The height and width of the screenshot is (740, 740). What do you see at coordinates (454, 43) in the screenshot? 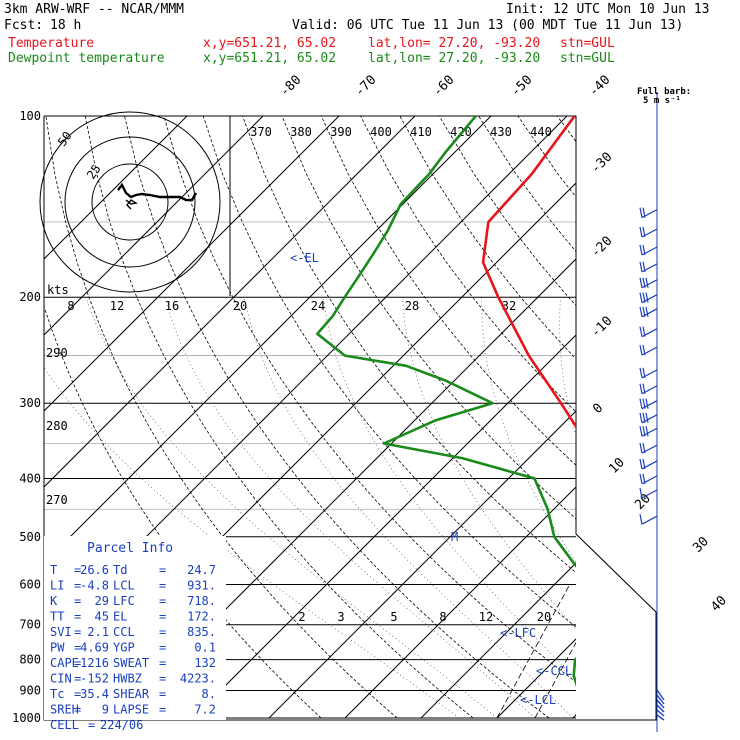
I see `temp-latlon: lat,lon= 27.20, -93.20` at bounding box center [454, 43].